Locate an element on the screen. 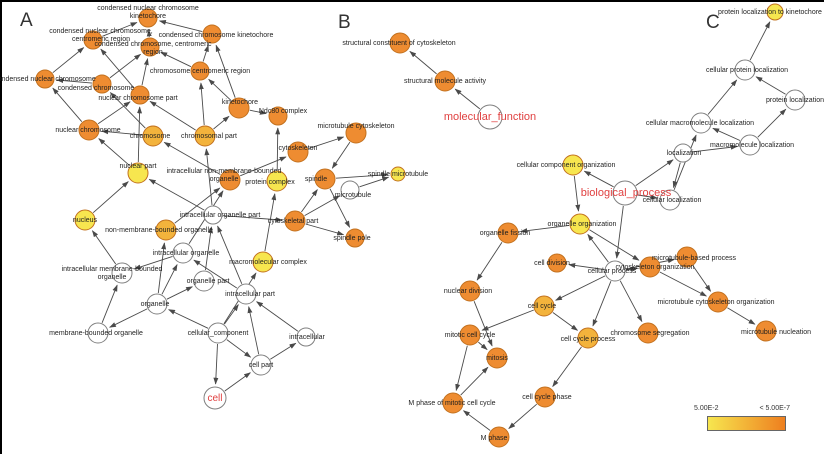 This screenshot has height=454, width=824. node-smt is located at coordinates (398, 174).